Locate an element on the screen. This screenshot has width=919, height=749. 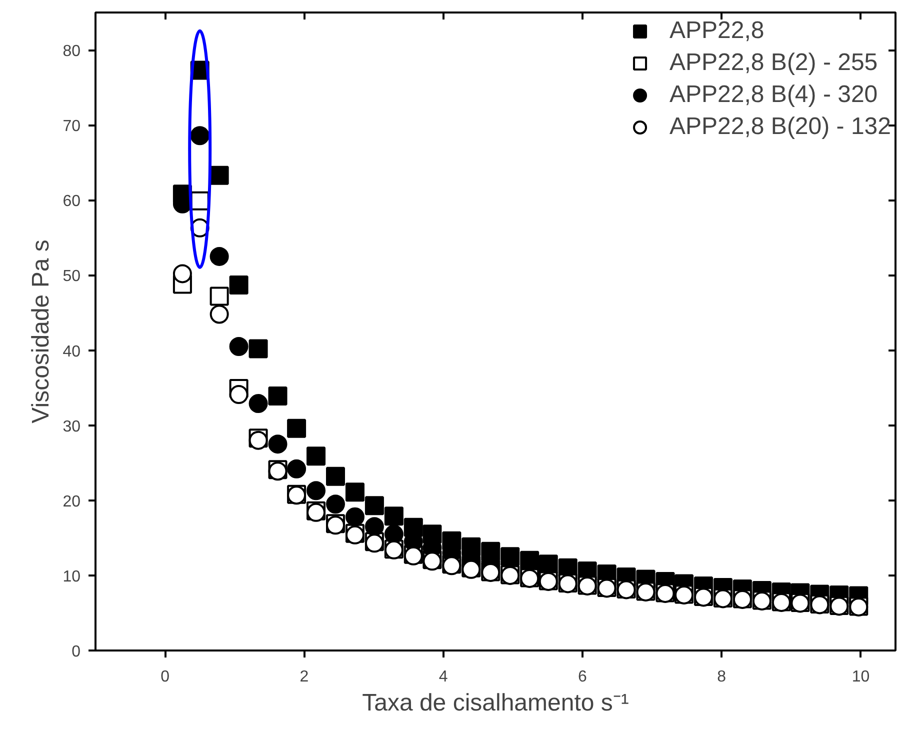
y-tick-label: 0 is located at coordinates (76, 652).